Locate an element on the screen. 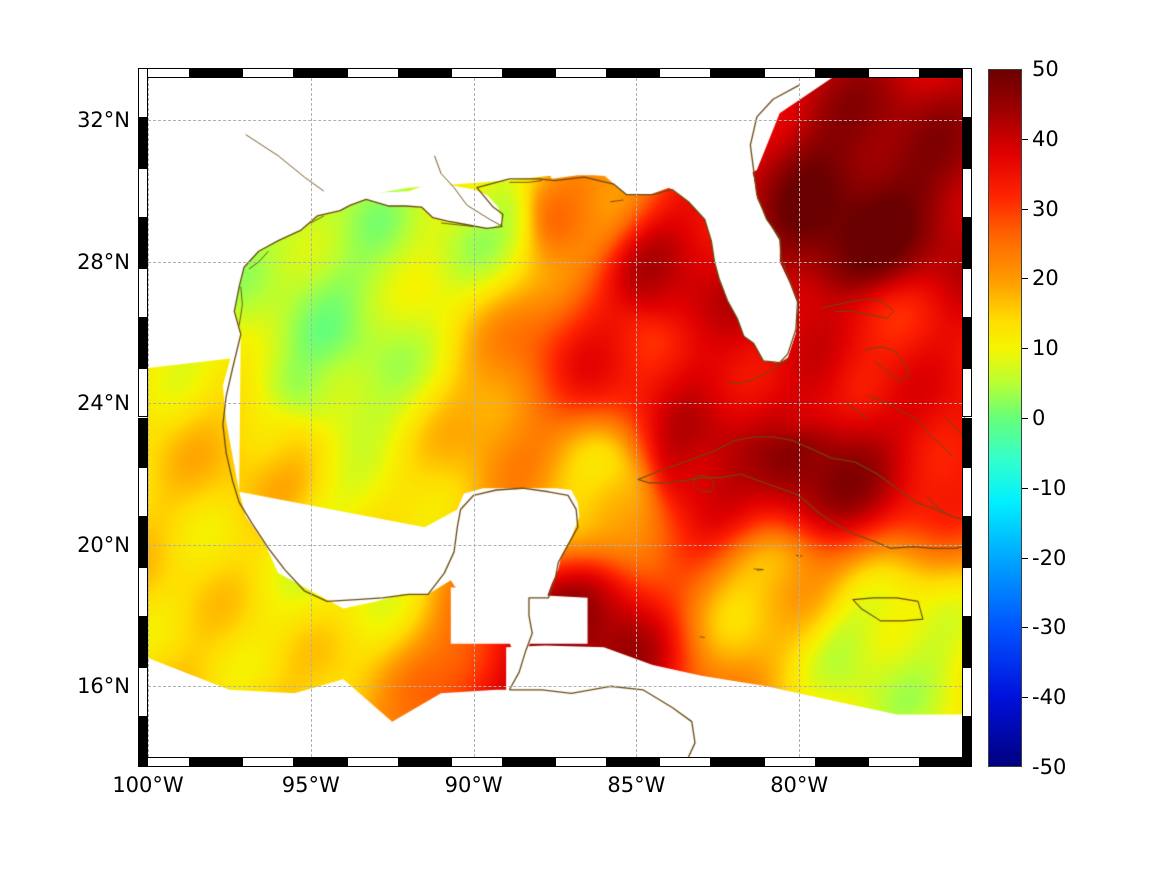 The height and width of the screenshot is (875, 1167). map-frame-right is located at coordinates (967, 417).